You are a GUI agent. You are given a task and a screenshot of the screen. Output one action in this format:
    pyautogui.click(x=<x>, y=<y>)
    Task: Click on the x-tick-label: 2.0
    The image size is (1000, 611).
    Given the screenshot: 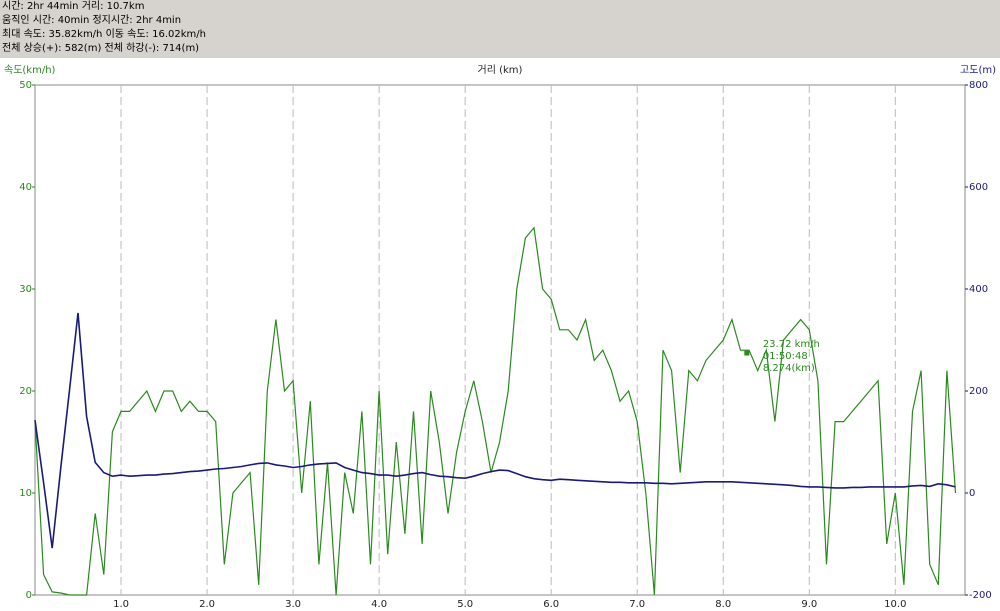 What is the action you would take?
    pyautogui.click(x=207, y=604)
    